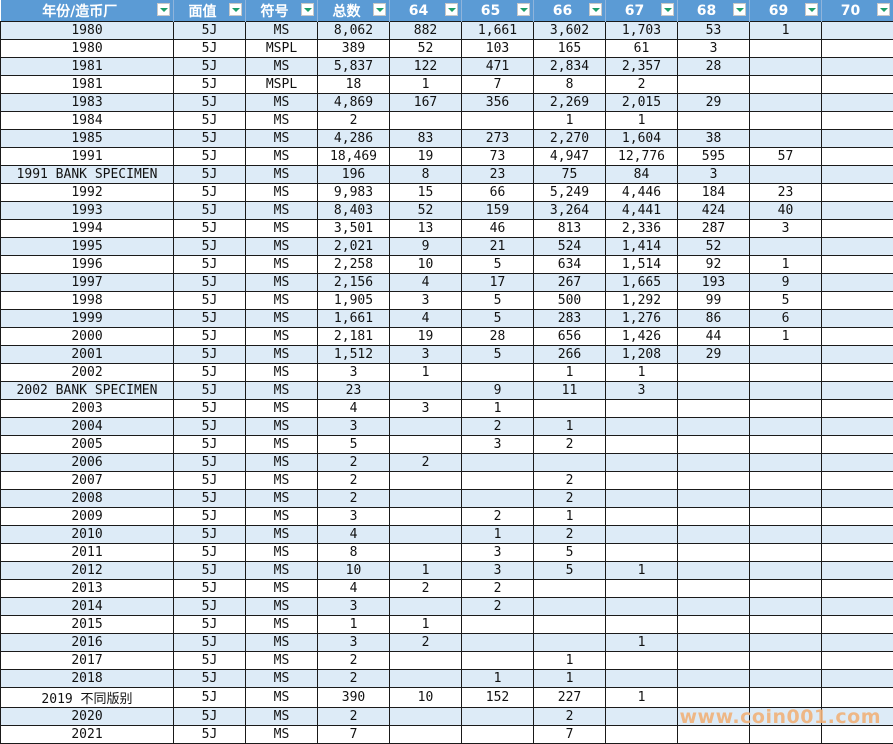  What do you see at coordinates (498, 193) in the screenshot?
I see `table-cell: 66` at bounding box center [498, 193].